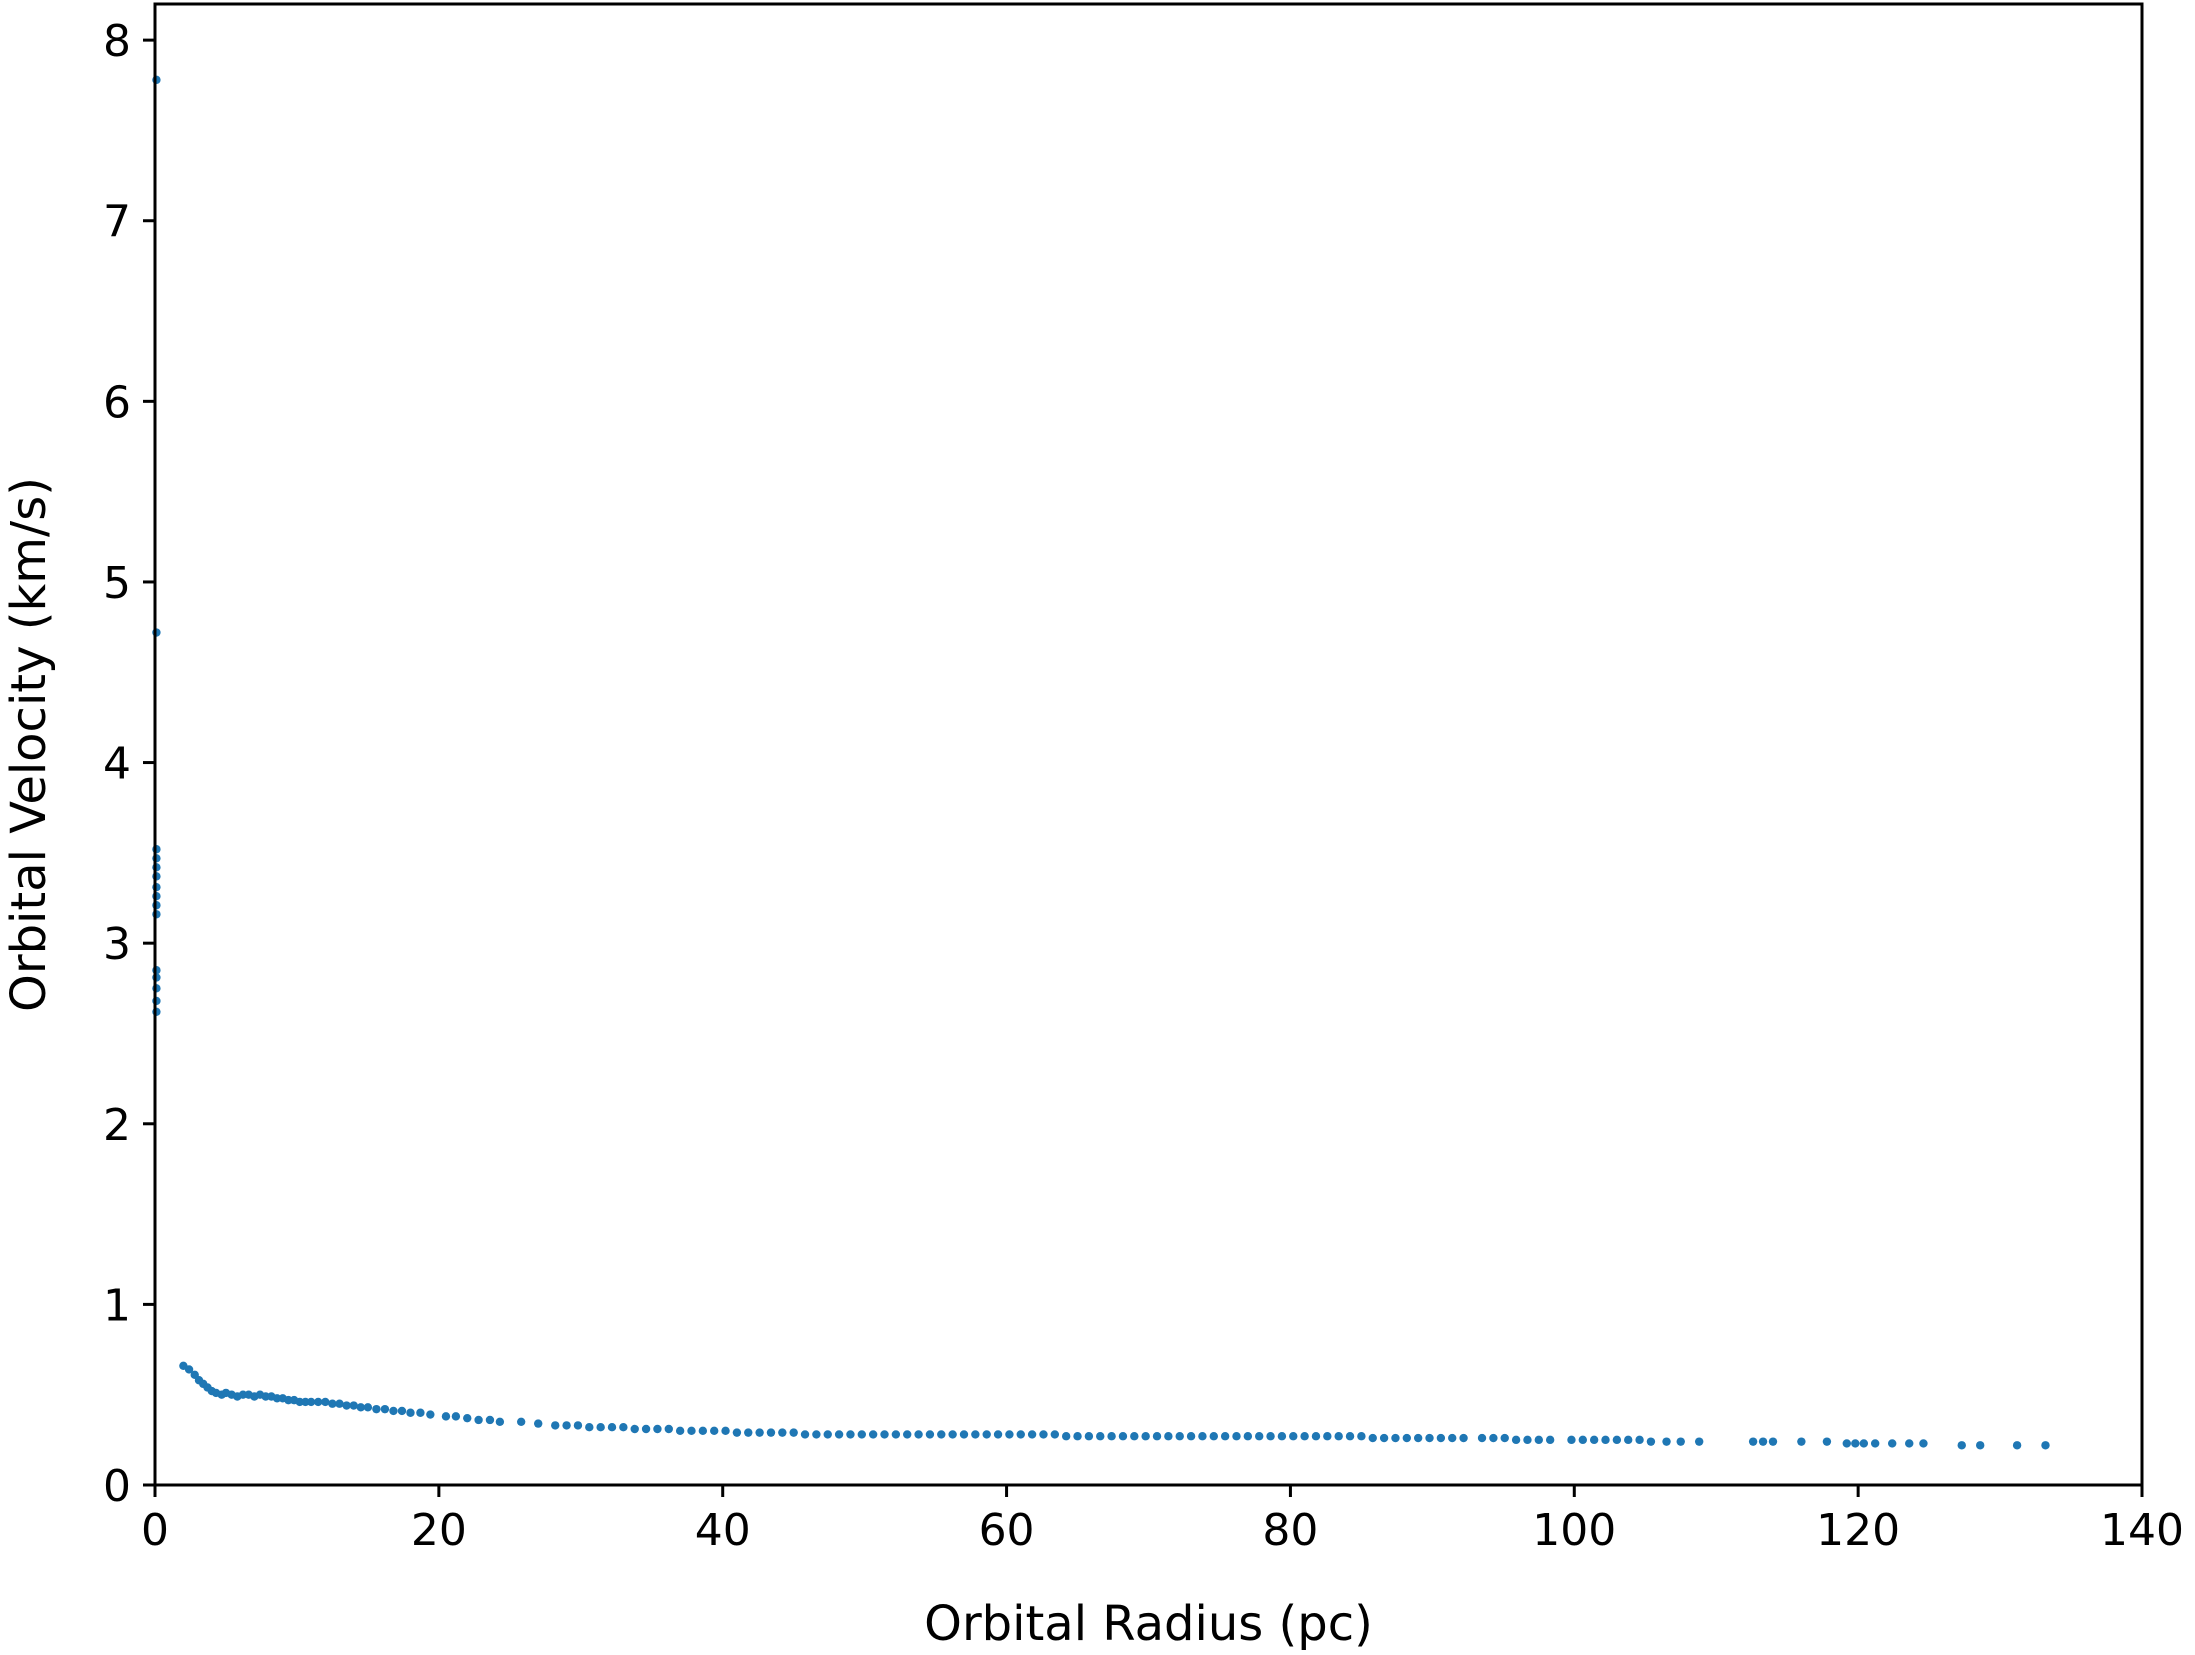  Describe the element at coordinates (29, 744) in the screenshot. I see `y-axis-title: Orbital Velocity (km/s)` at that location.